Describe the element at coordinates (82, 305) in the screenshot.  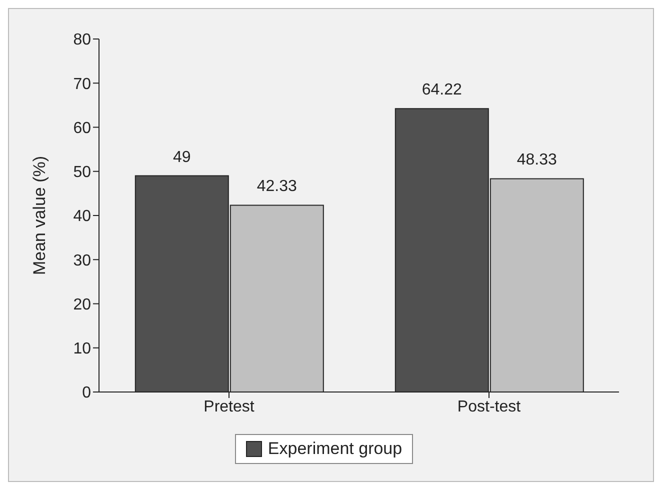
I see `y-tick-label: 20` at that location.